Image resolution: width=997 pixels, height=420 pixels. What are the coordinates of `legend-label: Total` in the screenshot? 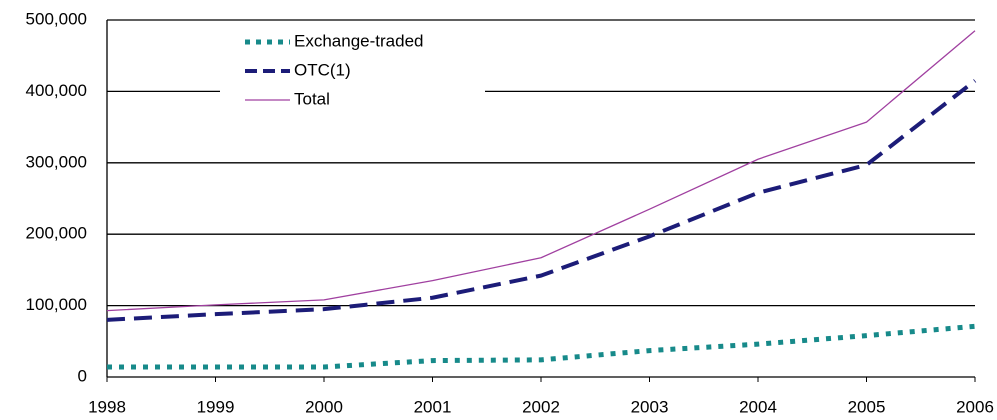 It's located at (312, 98).